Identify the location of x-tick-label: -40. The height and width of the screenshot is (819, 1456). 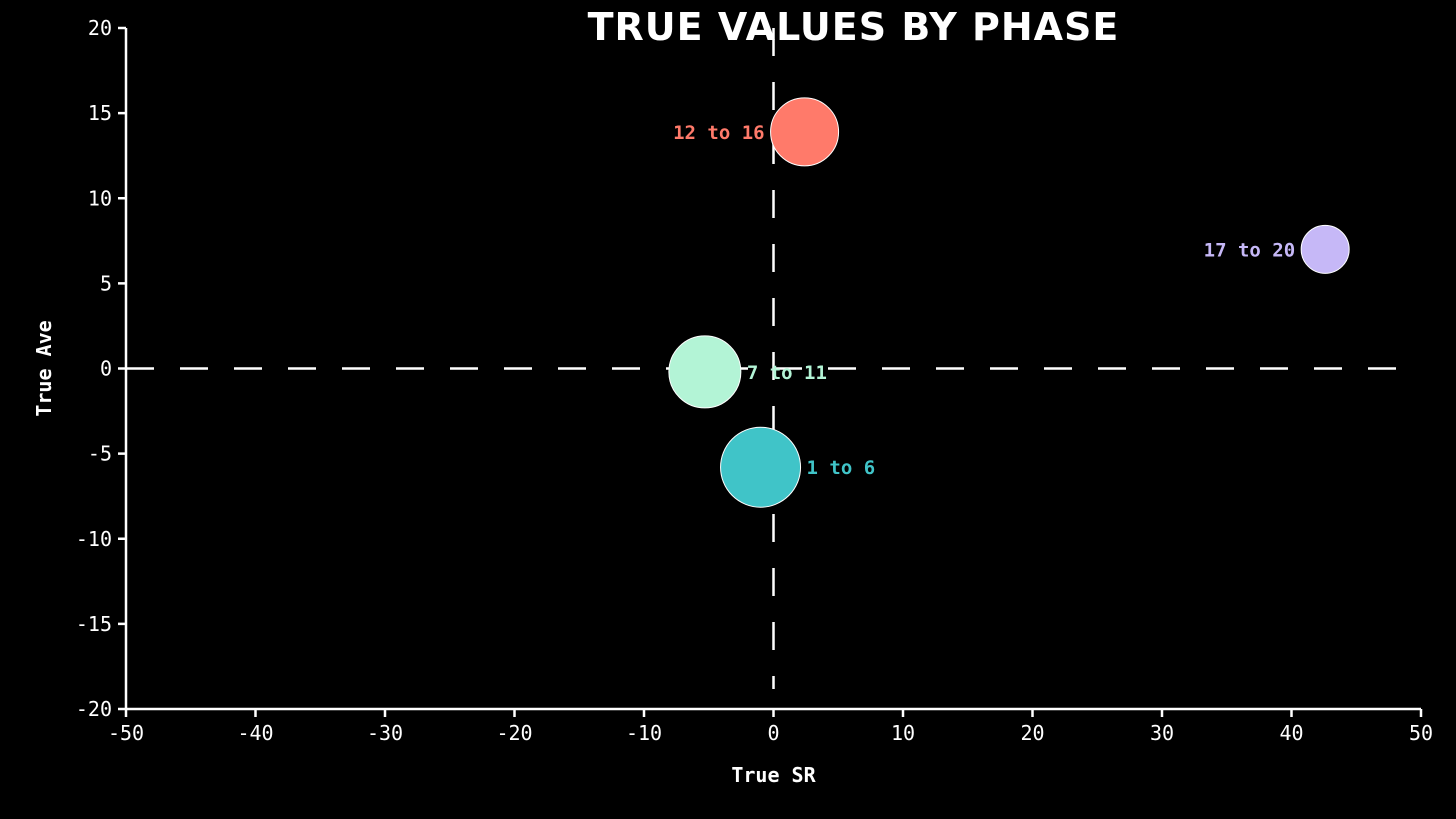
(255, 733).